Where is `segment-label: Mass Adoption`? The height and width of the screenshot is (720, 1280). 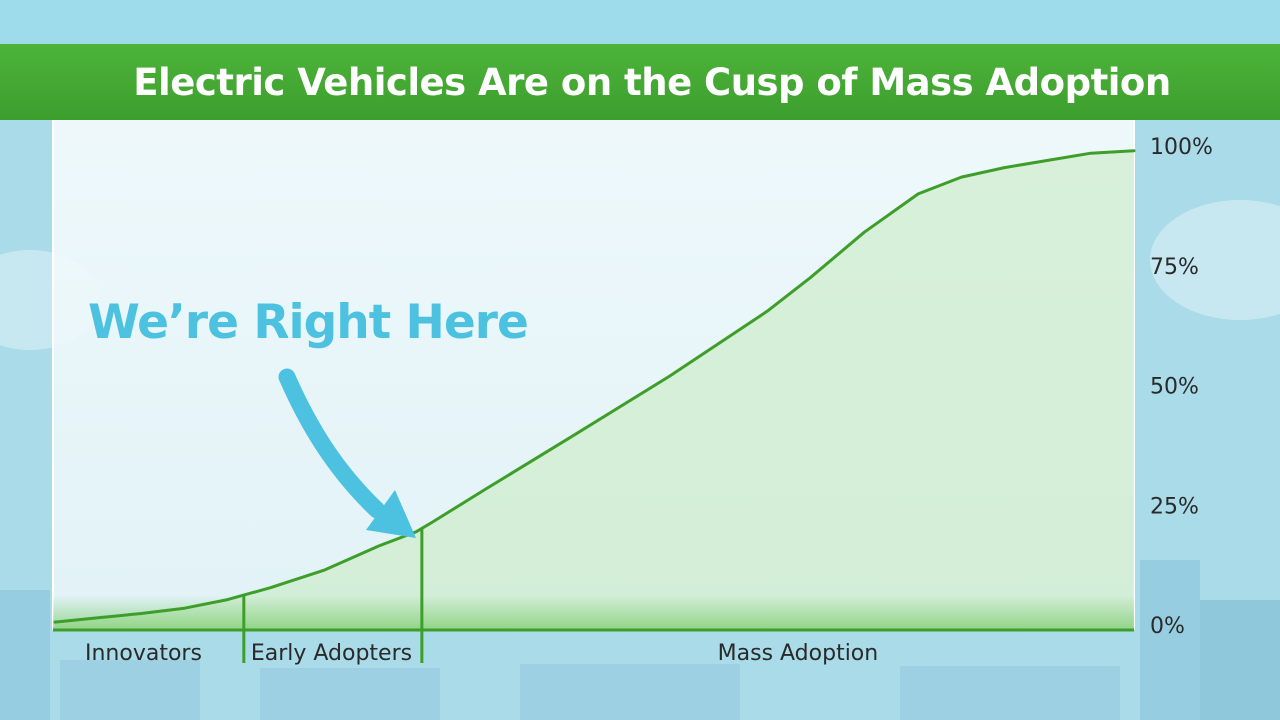 segment-label: Mass Adoption is located at coordinates (798, 653).